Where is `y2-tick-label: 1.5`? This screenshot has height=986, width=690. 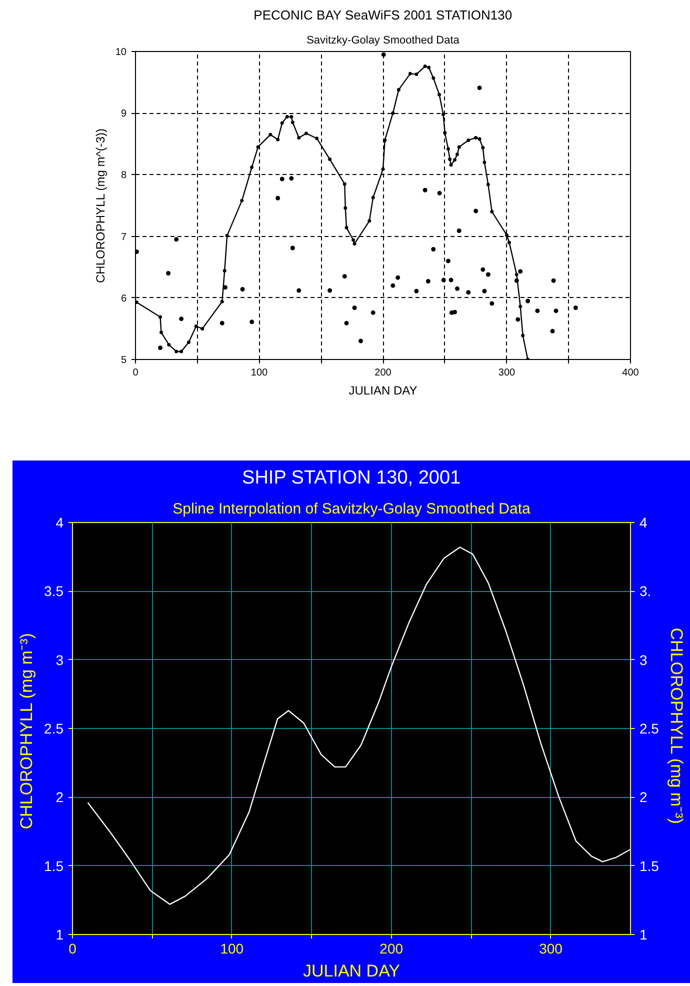
y2-tick-label: 1.5 is located at coordinates (650, 866).